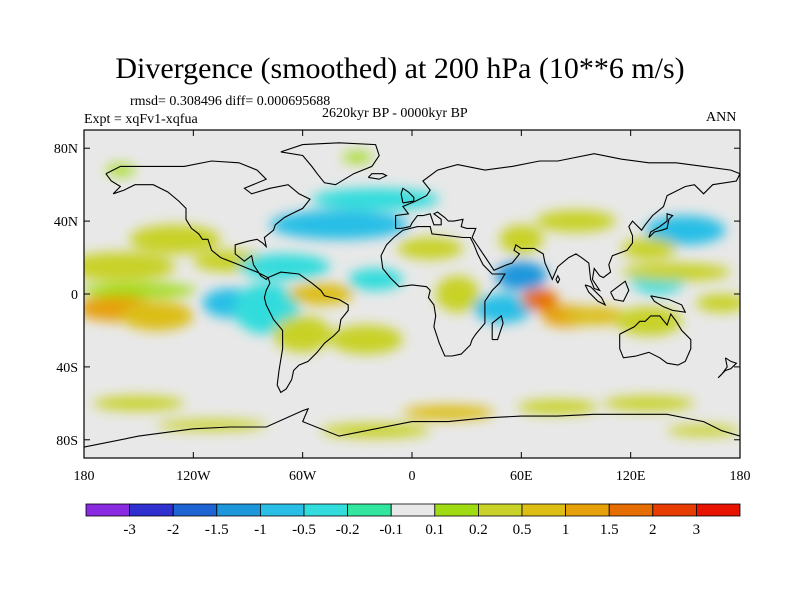 This screenshot has height=600, width=800. What do you see at coordinates (391, 530) in the screenshot?
I see `colorbar-label: -0.1` at bounding box center [391, 530].